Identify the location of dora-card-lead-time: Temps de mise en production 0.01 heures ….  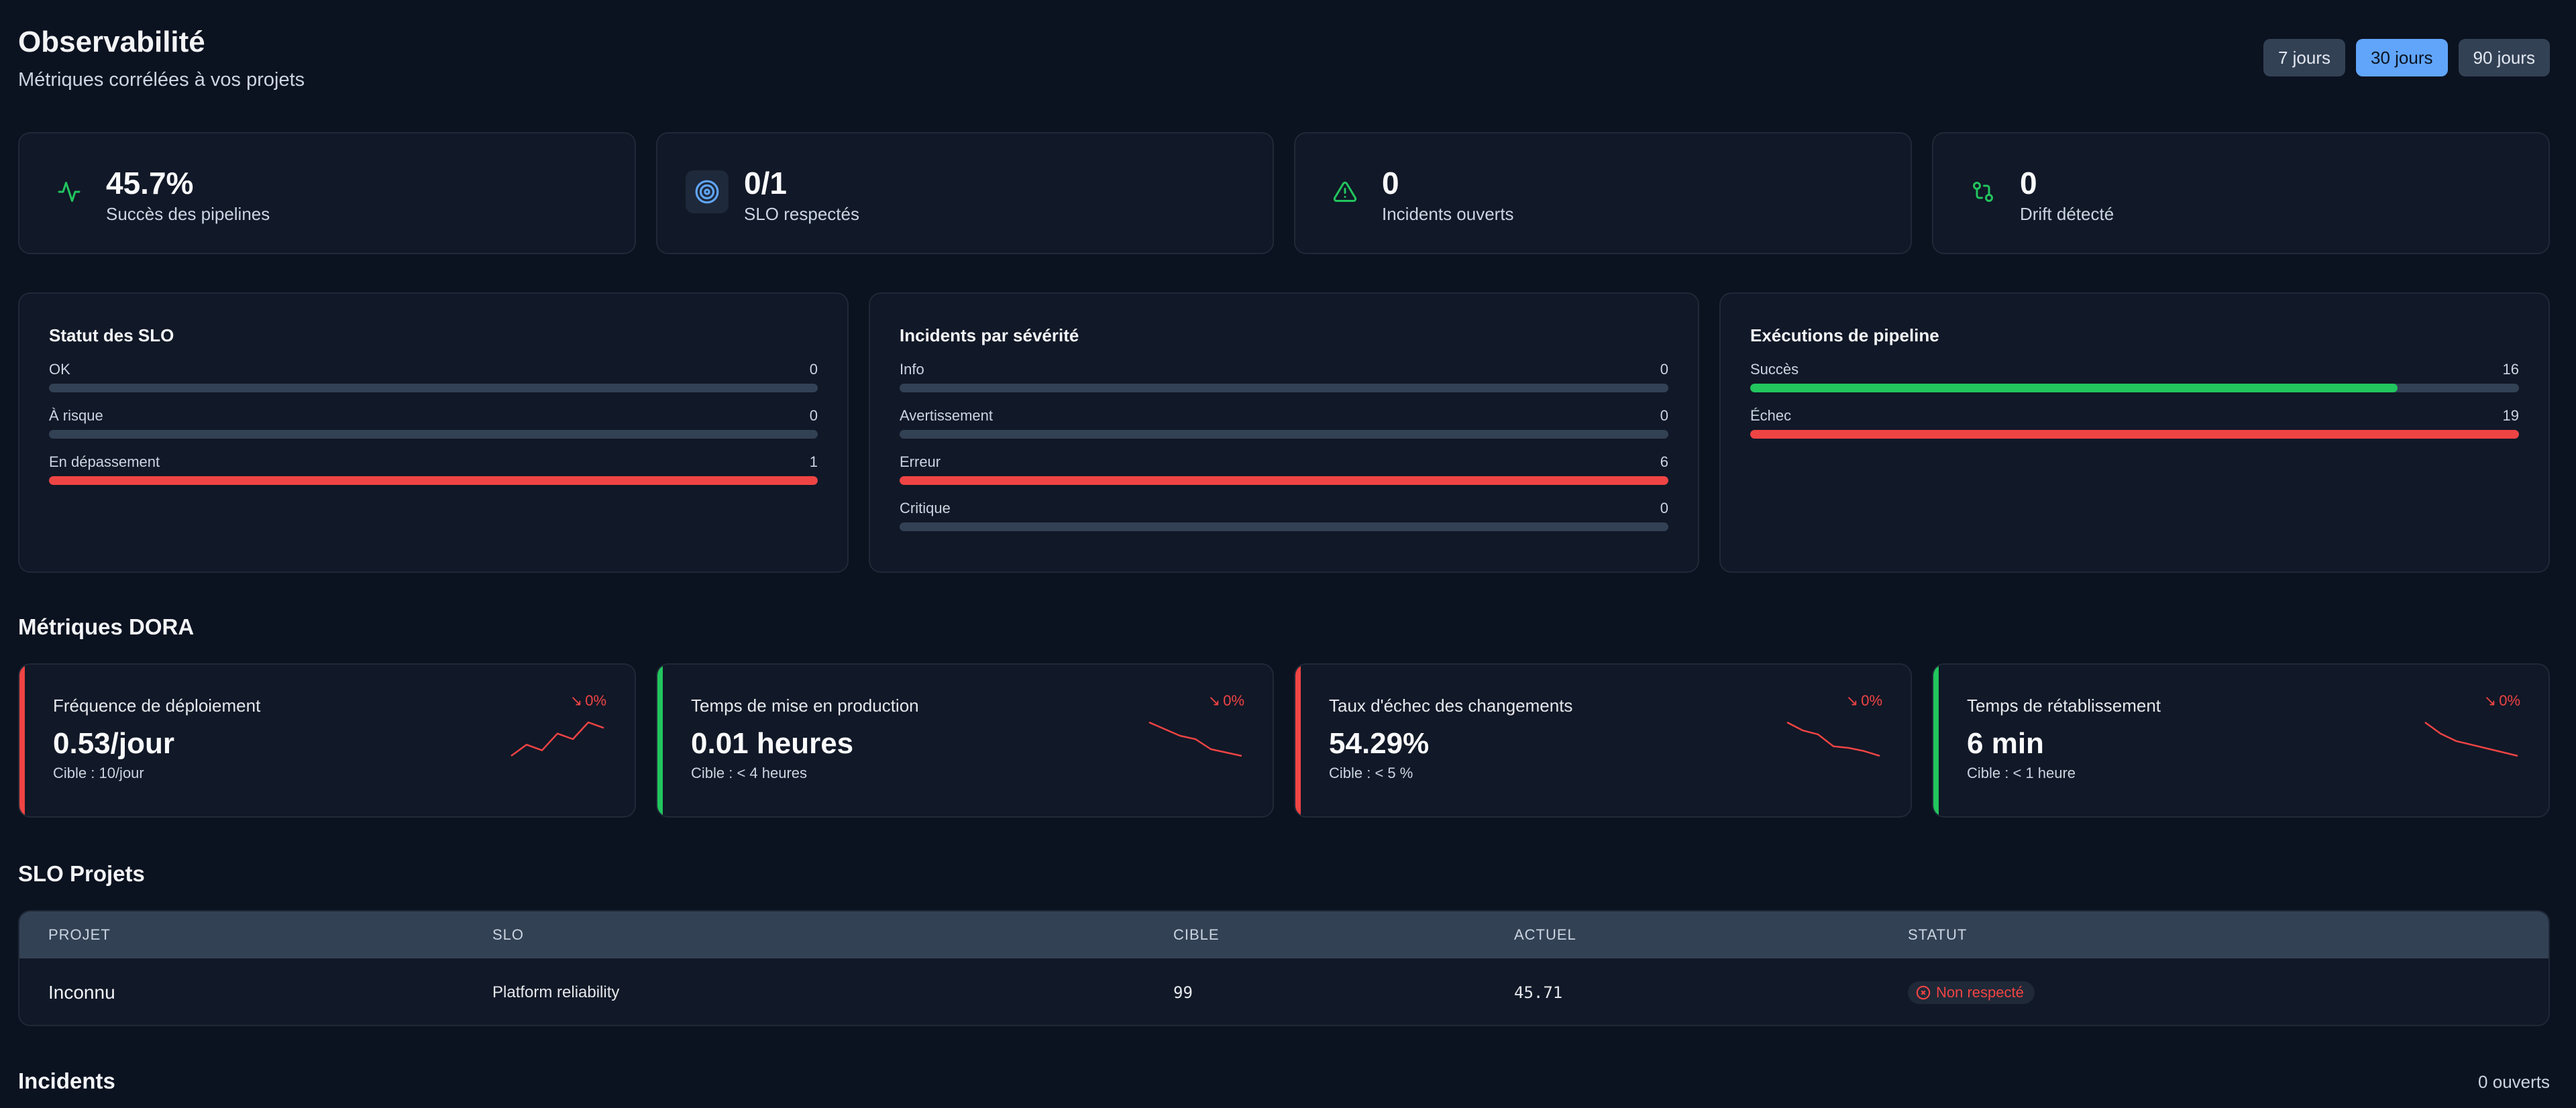
(965, 741).